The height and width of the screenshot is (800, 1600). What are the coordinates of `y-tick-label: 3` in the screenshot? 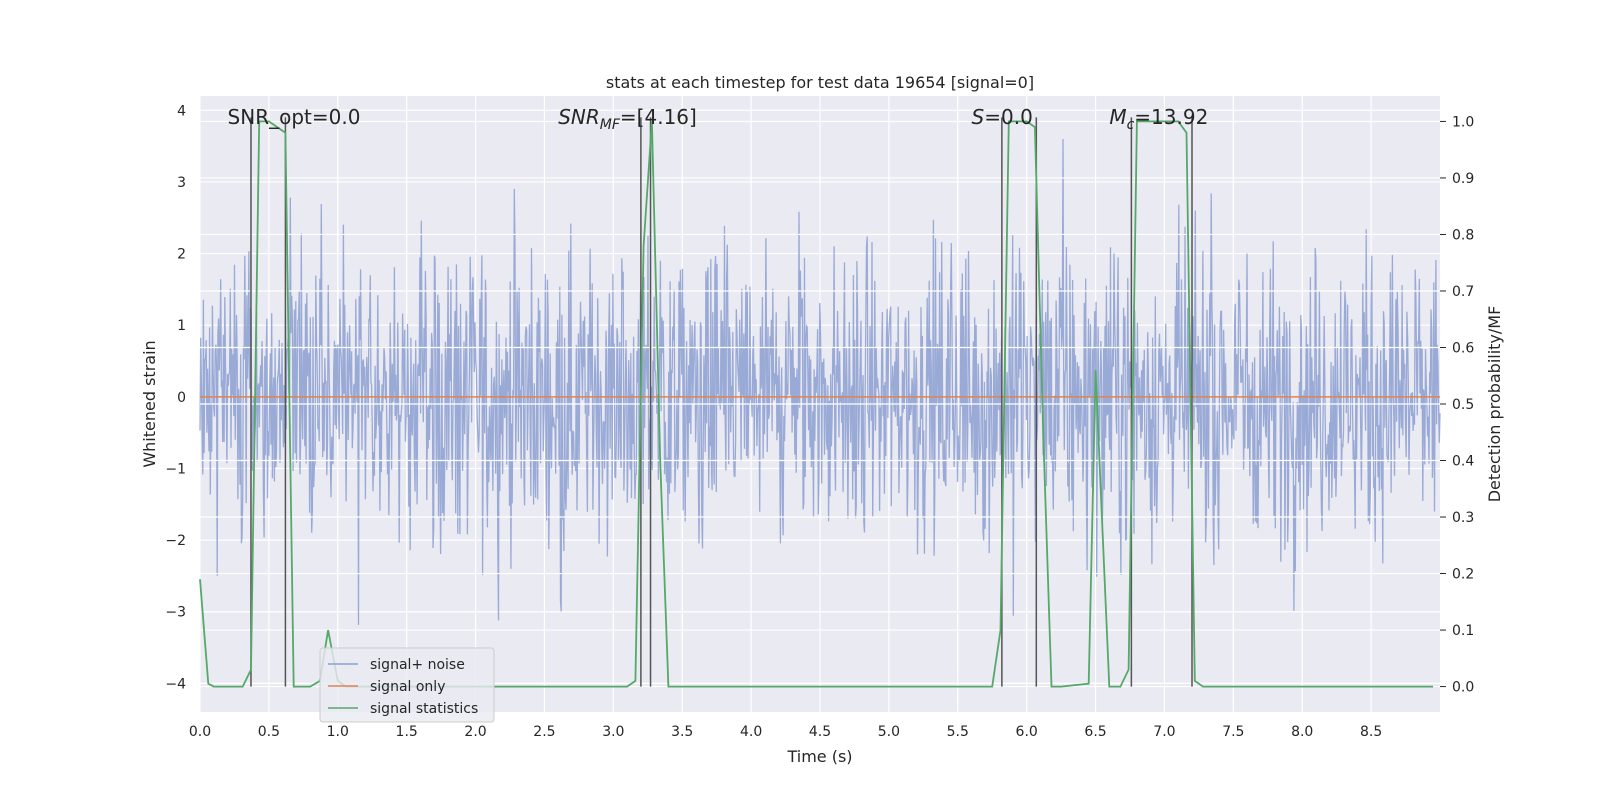 It's located at (181, 183).